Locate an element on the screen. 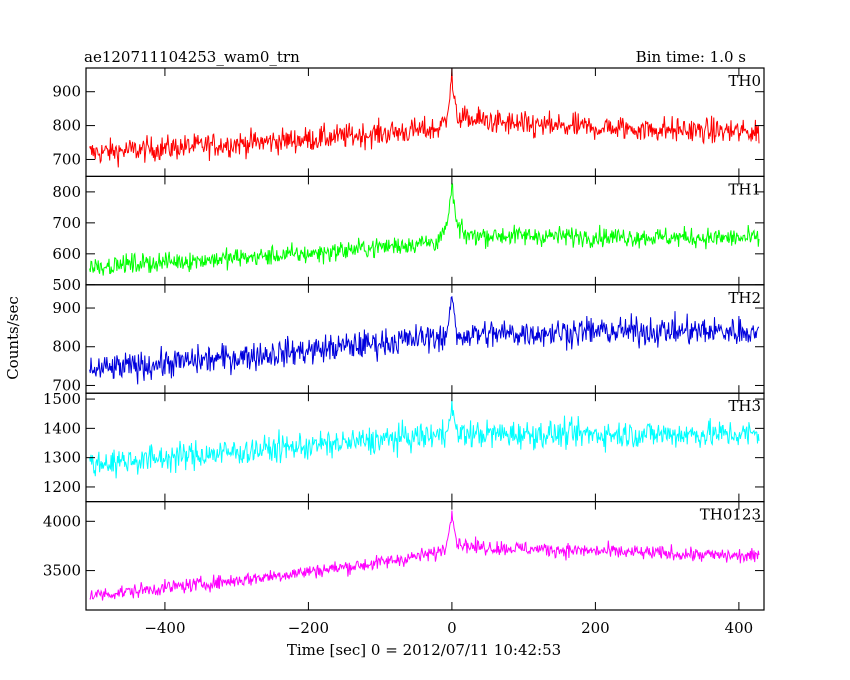  panel-label: TH3 is located at coordinates (744, 406).